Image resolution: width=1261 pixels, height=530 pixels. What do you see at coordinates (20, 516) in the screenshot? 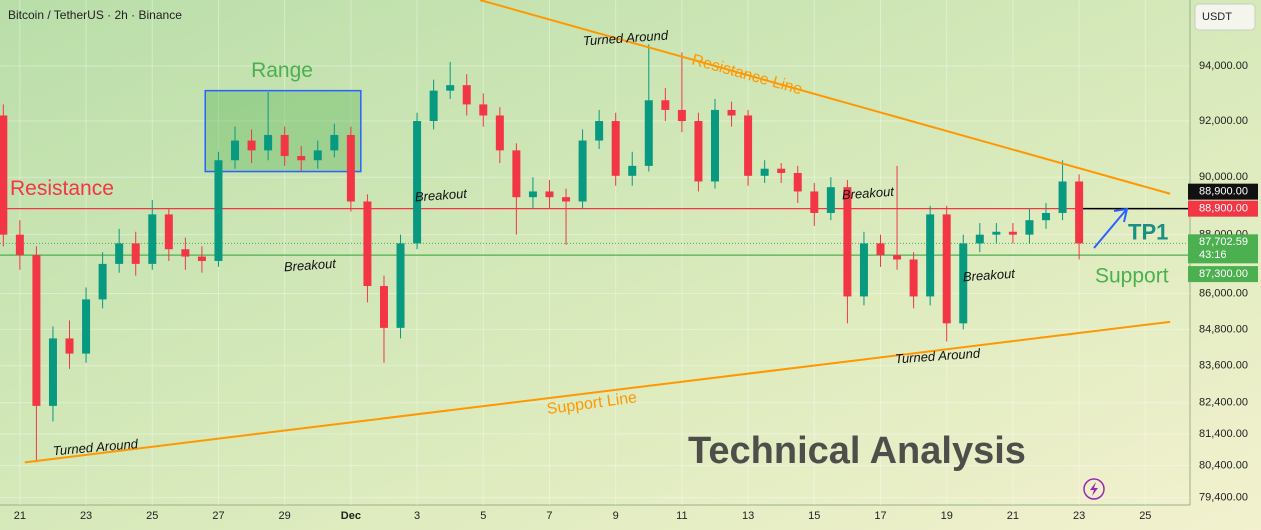
I see `x-tick-label: 21` at bounding box center [20, 516].